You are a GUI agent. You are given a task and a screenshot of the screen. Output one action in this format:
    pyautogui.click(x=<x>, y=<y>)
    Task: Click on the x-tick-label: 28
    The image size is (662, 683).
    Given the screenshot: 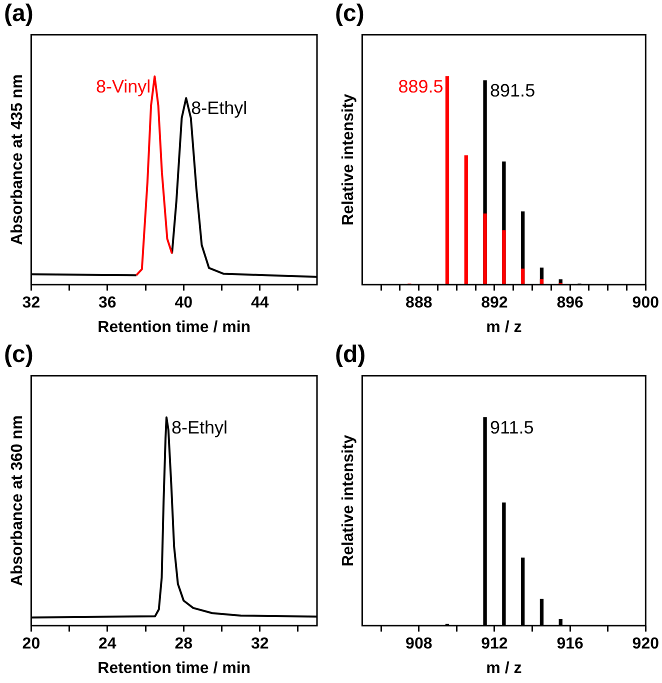 What is the action you would take?
    pyautogui.click(x=183, y=644)
    